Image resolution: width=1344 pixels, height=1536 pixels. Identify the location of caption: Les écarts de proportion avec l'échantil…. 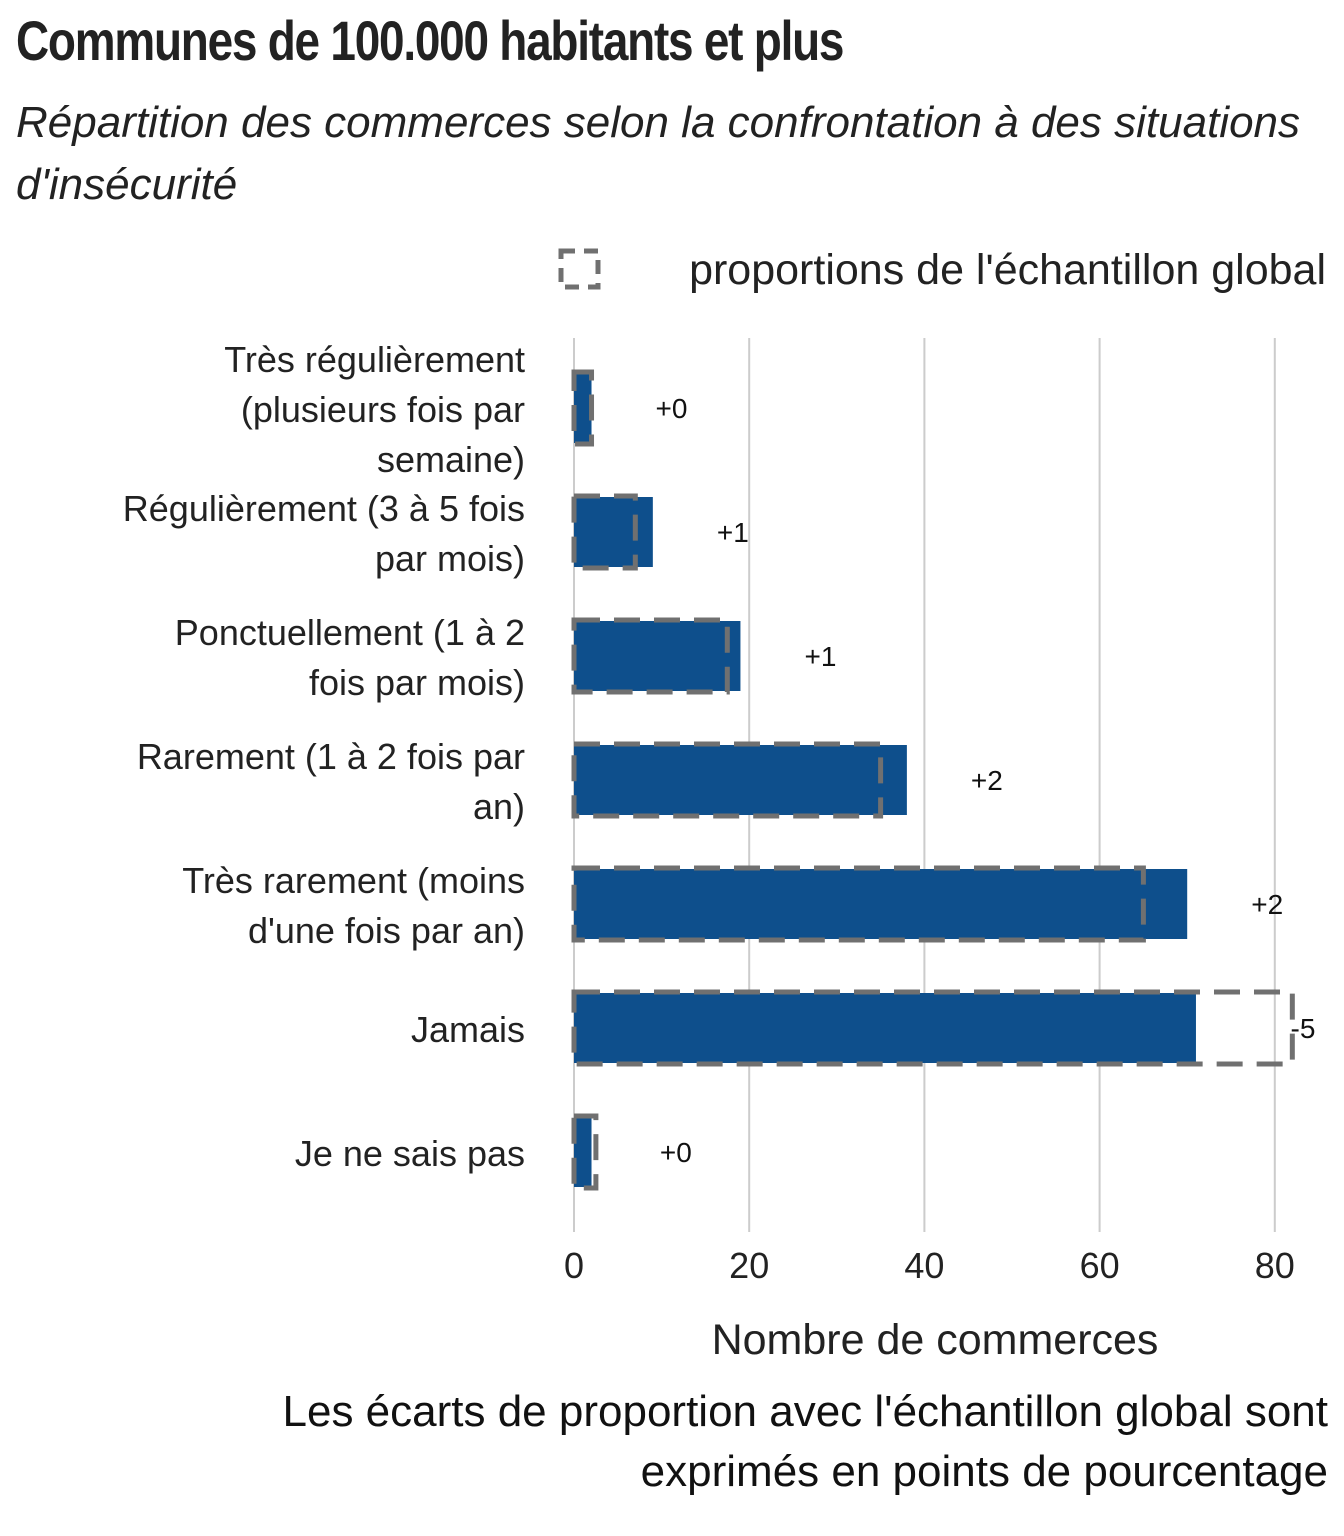
(678, 1442).